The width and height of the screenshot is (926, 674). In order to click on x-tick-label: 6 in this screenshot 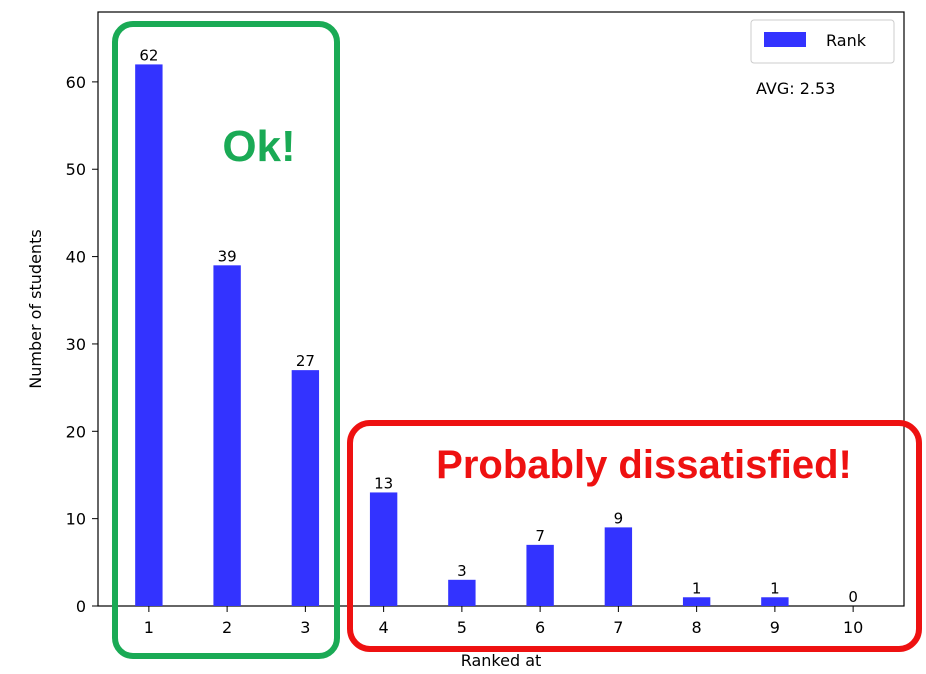, I will do `click(540, 627)`.